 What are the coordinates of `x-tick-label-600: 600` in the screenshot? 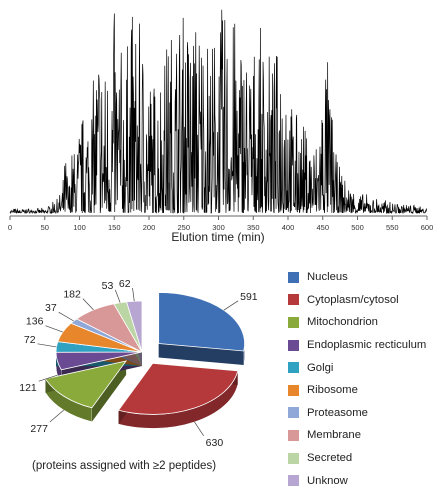 It's located at (427, 227).